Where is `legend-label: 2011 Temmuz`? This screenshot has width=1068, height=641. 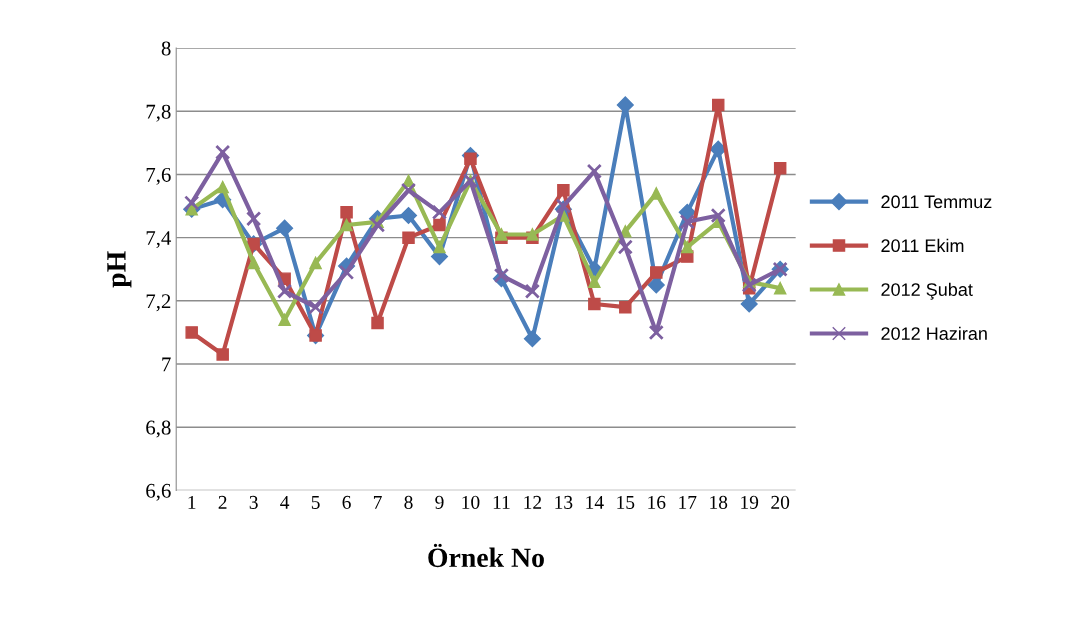
legend-label: 2011 Temmuz is located at coordinates (936, 202).